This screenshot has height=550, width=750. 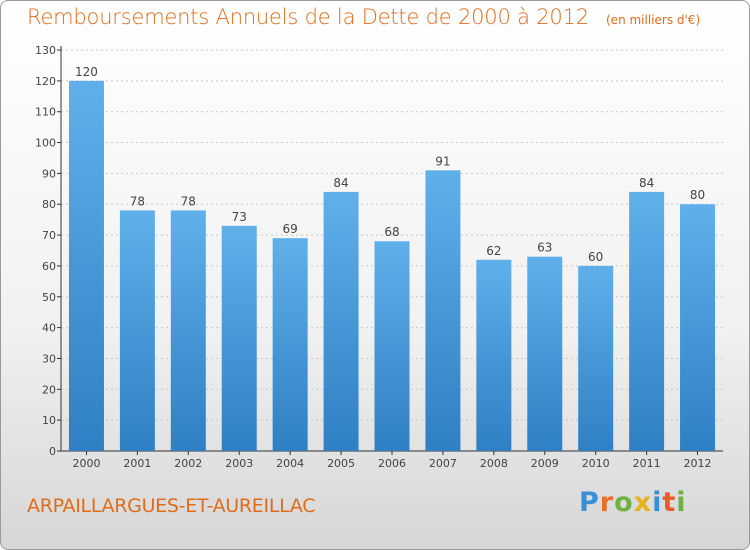 I want to click on x-tick-label: 2003, so click(x=239, y=463).